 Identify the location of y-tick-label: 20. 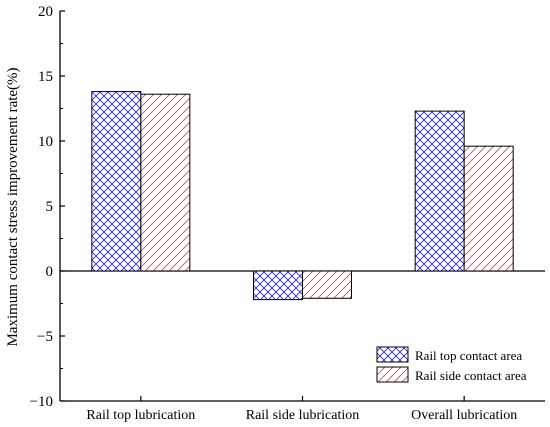
(45, 12).